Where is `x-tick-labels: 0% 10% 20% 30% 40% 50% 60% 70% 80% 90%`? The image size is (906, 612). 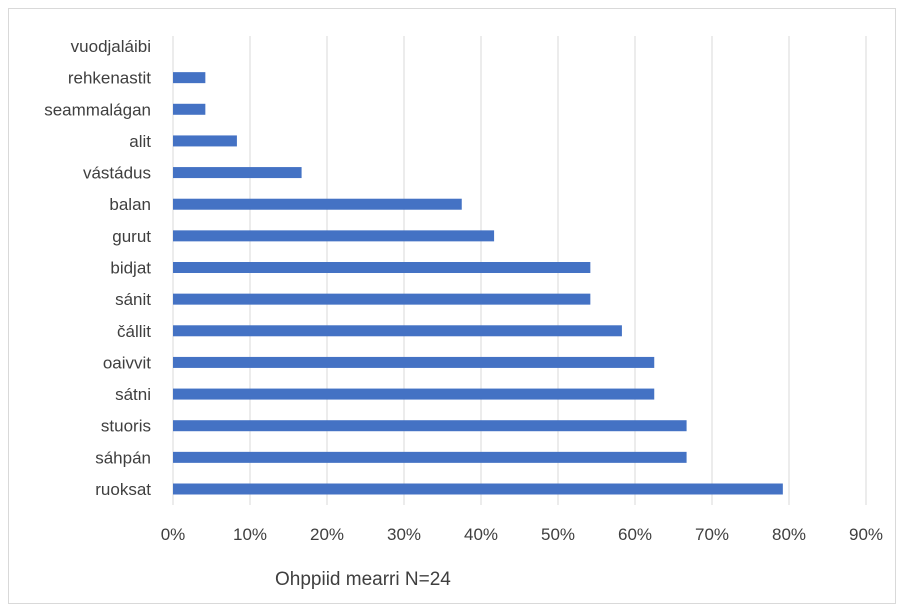
x-tick-labels: 0% 10% 20% 30% 40% 50% 60% 70% 80% 90% is located at coordinates (522, 534).